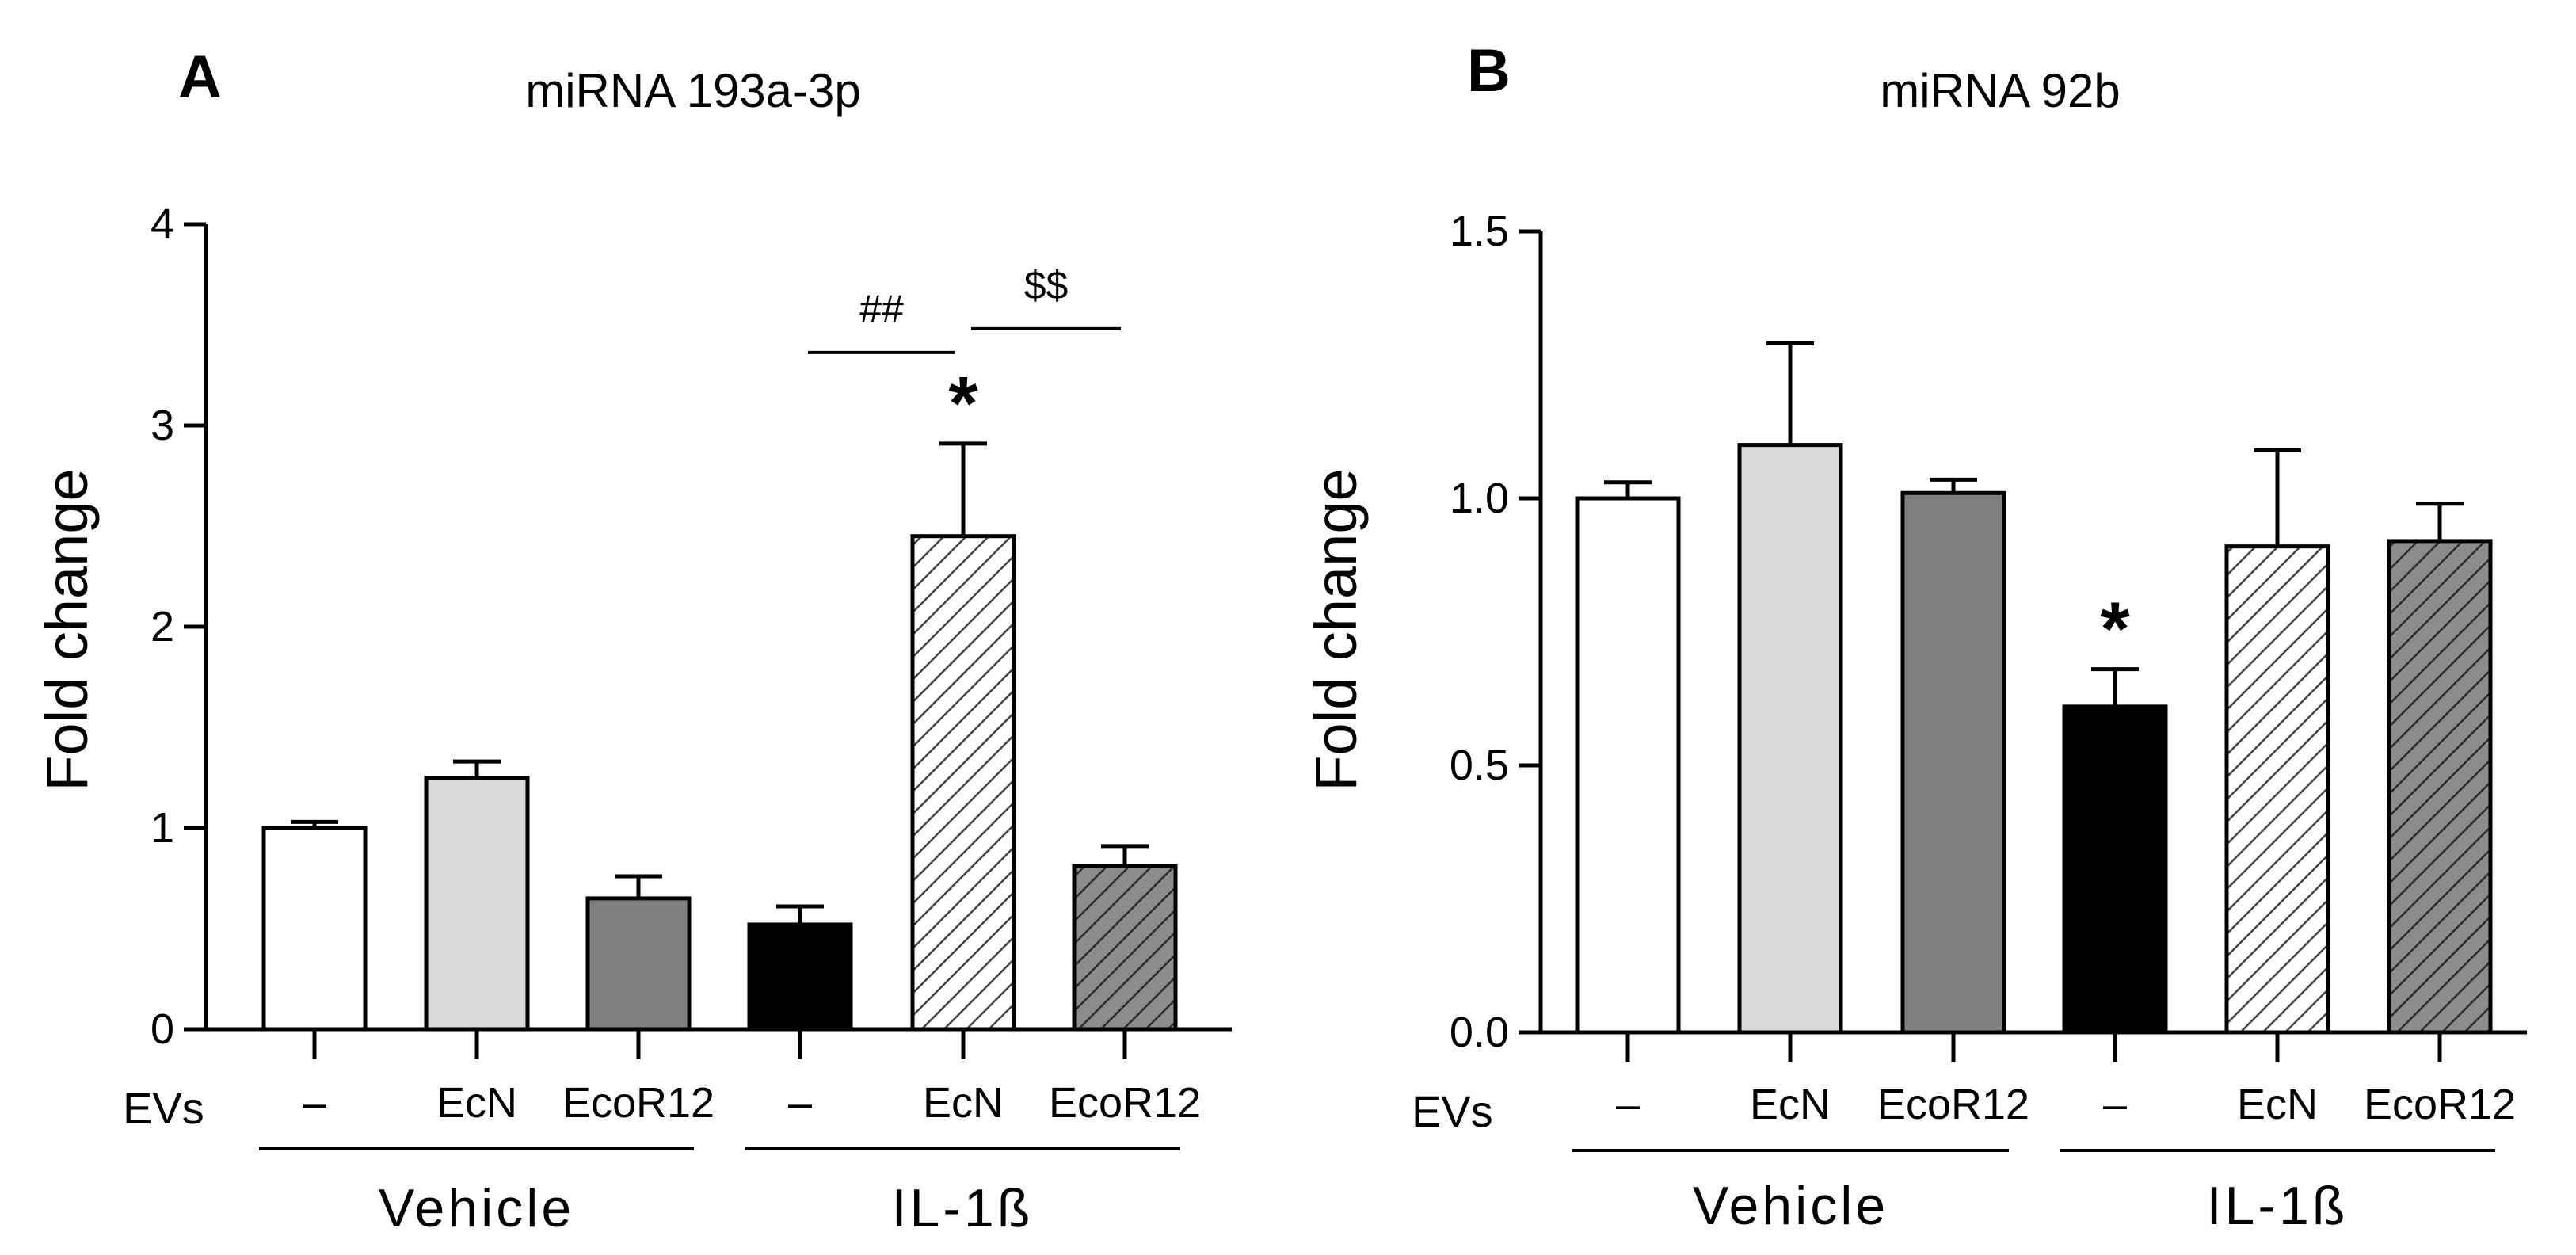 This screenshot has width=2576, height=1255. What do you see at coordinates (162, 828) in the screenshot?
I see `y-tick-label: 1` at bounding box center [162, 828].